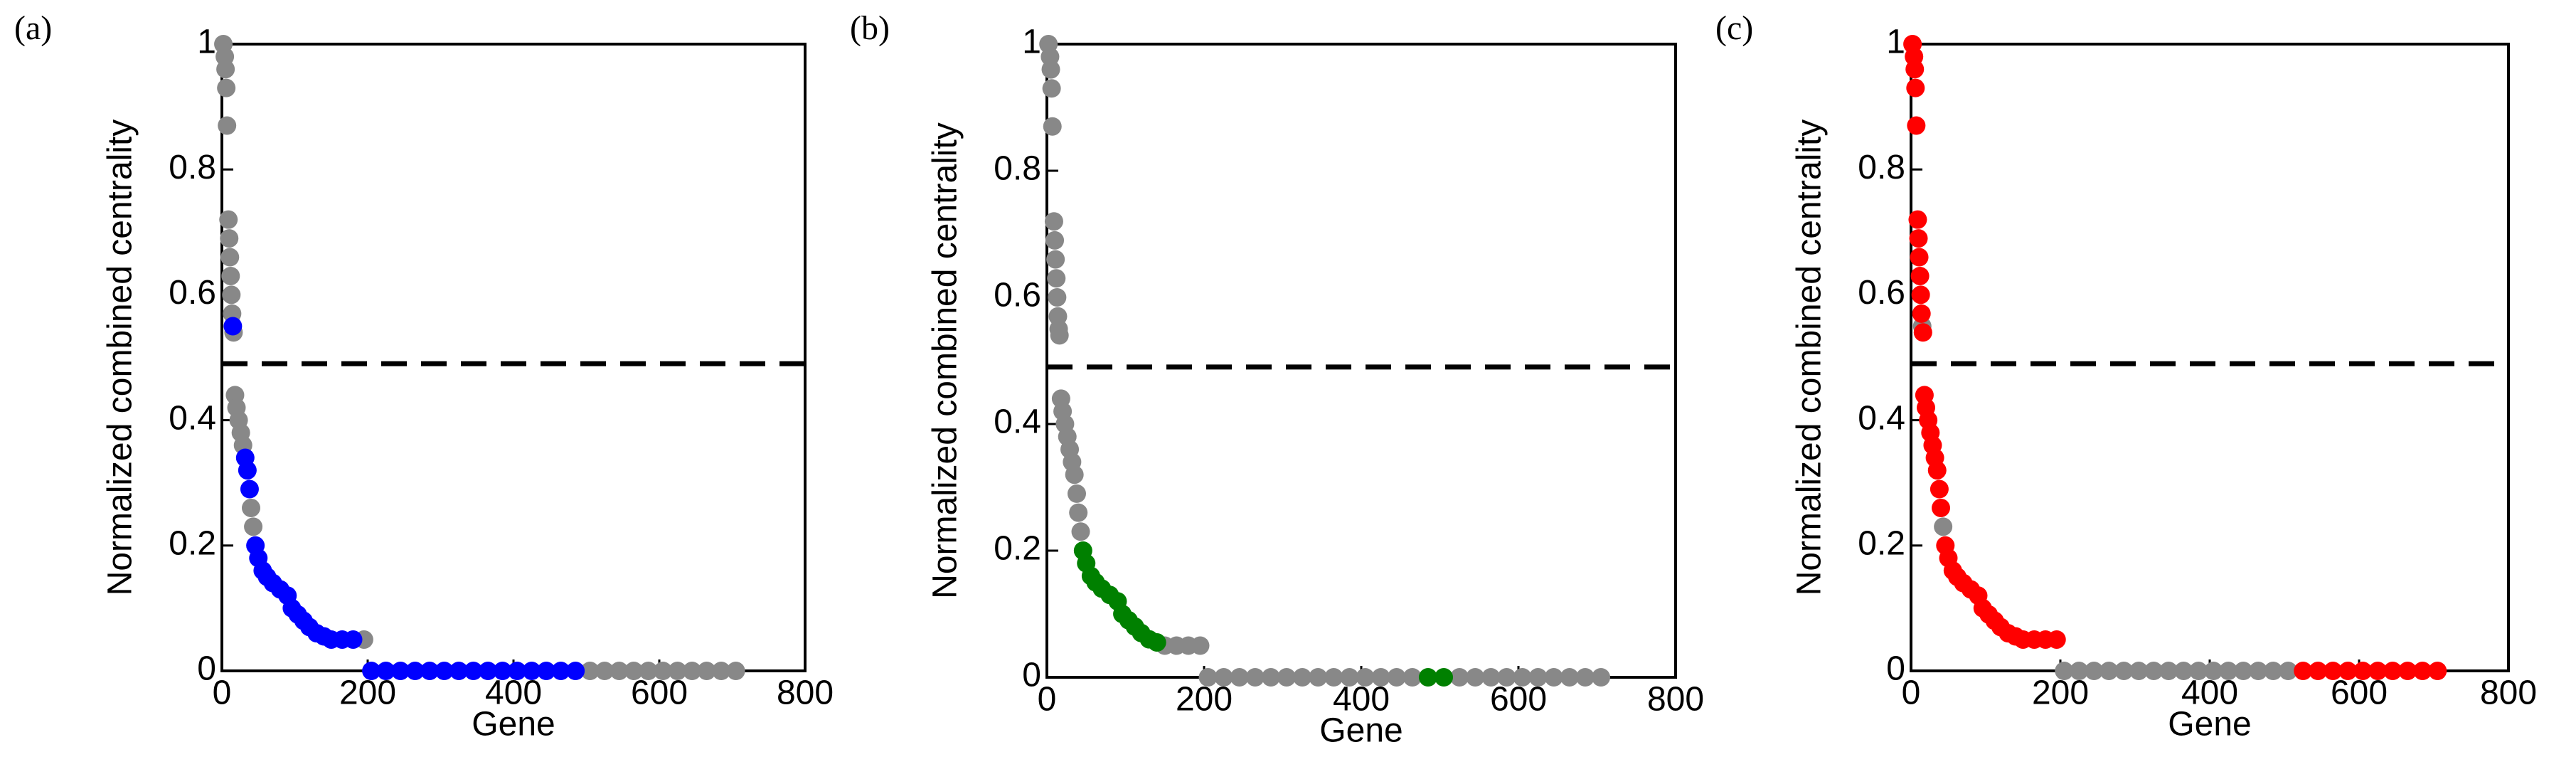 The width and height of the screenshot is (2576, 784). What do you see at coordinates (1911, 693) in the screenshot?
I see `x-tick-label: 0` at bounding box center [1911, 693].